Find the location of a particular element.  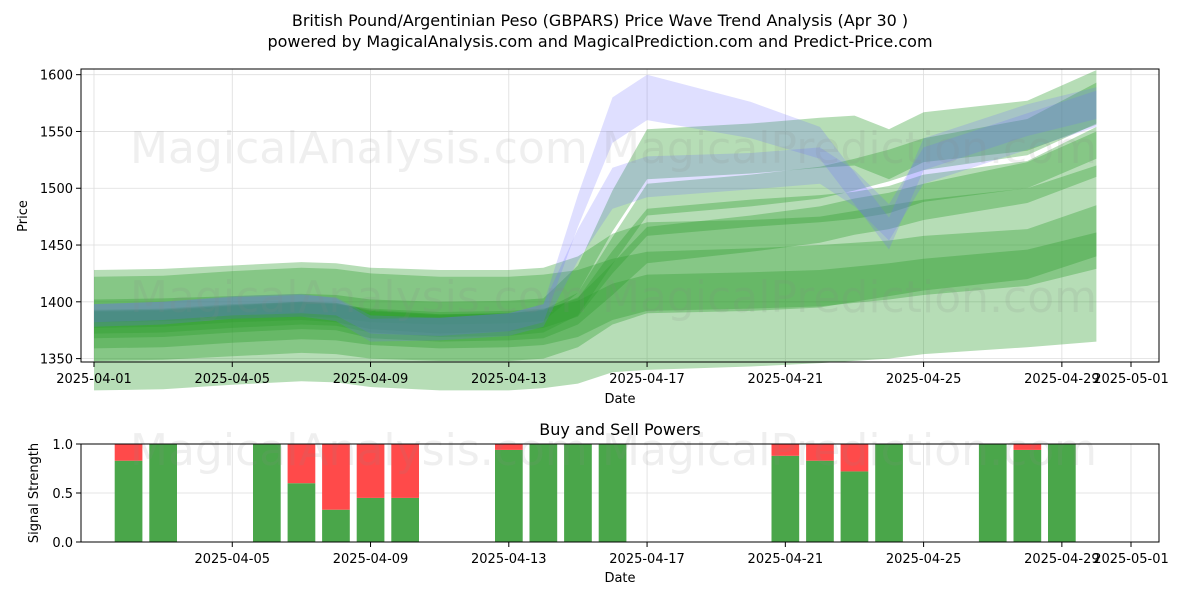

price-x-tick-label-2: 2025-04-09 is located at coordinates (371, 379).